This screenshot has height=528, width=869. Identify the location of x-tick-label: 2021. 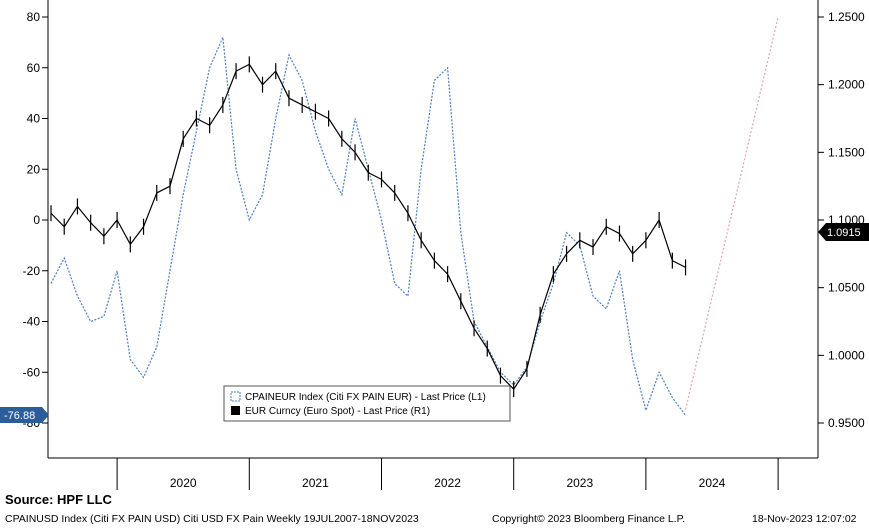
(315, 483).